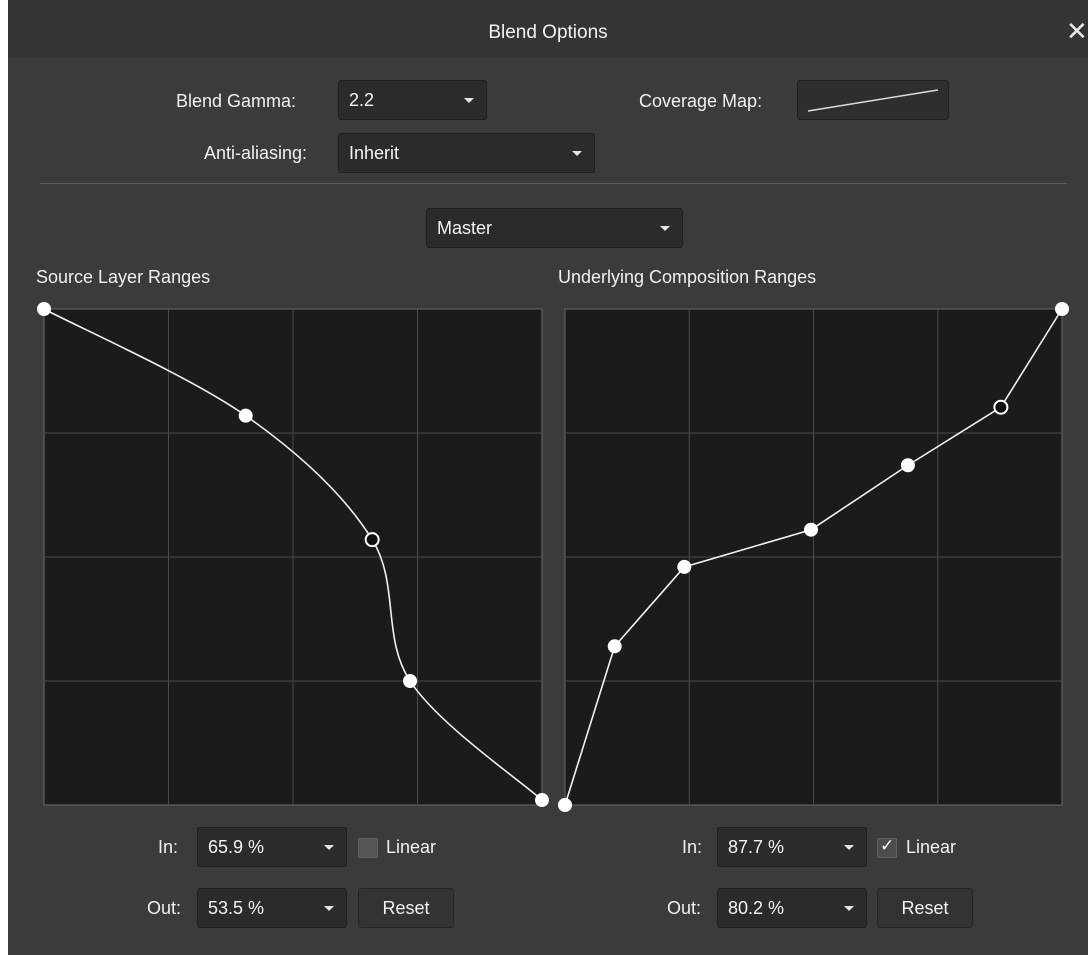  I want to click on source-out-label: Out:, so click(164, 908).